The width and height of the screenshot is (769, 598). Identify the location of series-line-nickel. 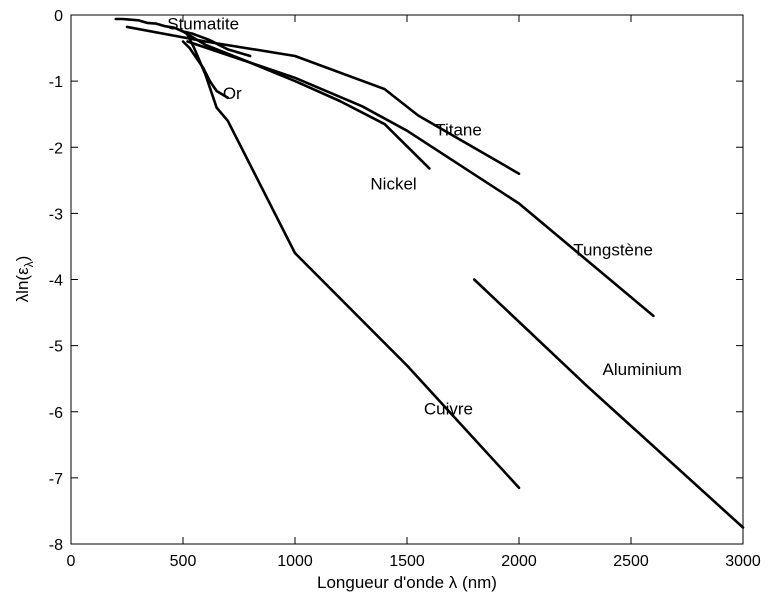
(306, 100).